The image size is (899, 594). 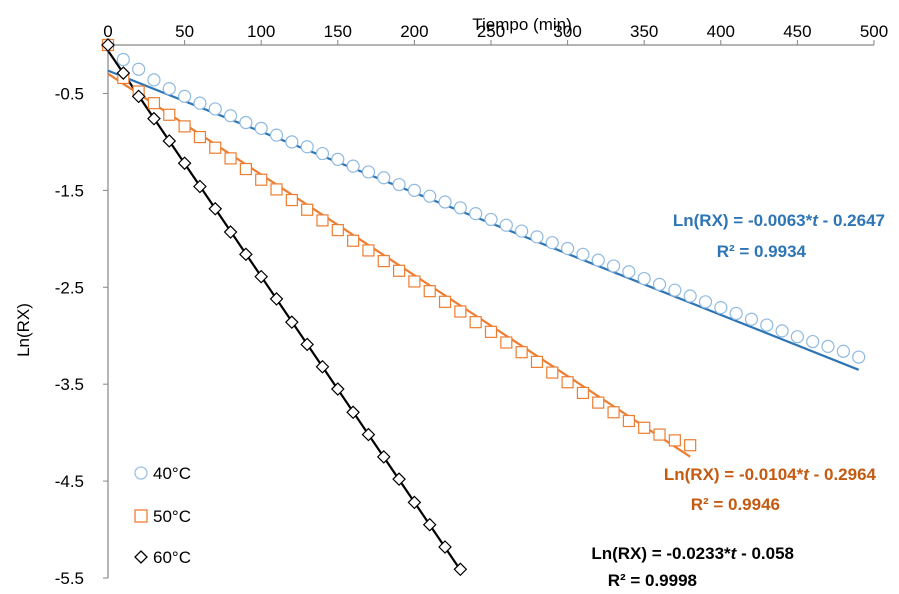 What do you see at coordinates (184, 31) in the screenshot?
I see `x-tick-label: 50` at bounding box center [184, 31].